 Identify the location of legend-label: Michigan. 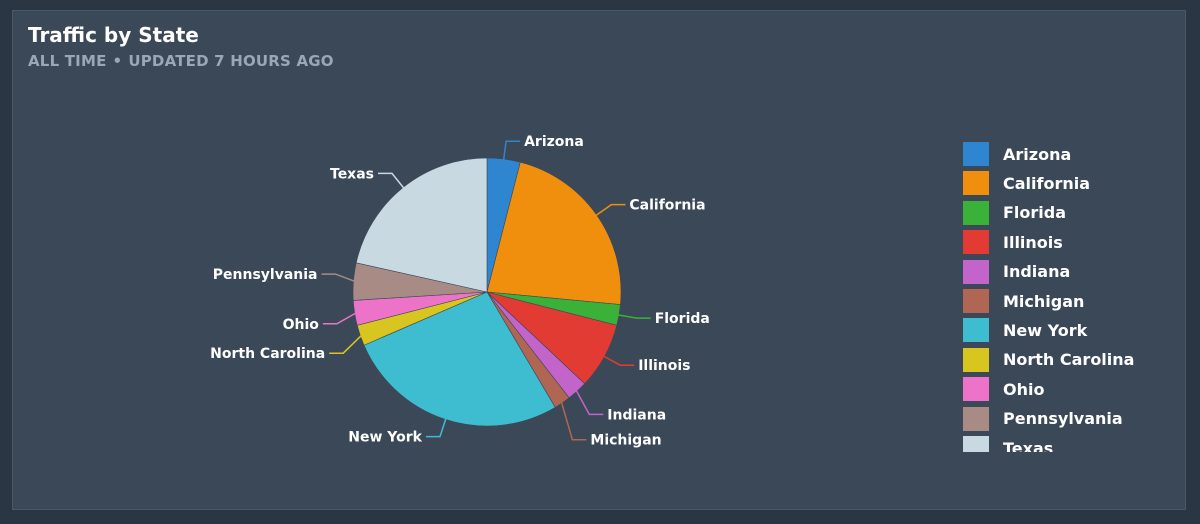
(1044, 301).